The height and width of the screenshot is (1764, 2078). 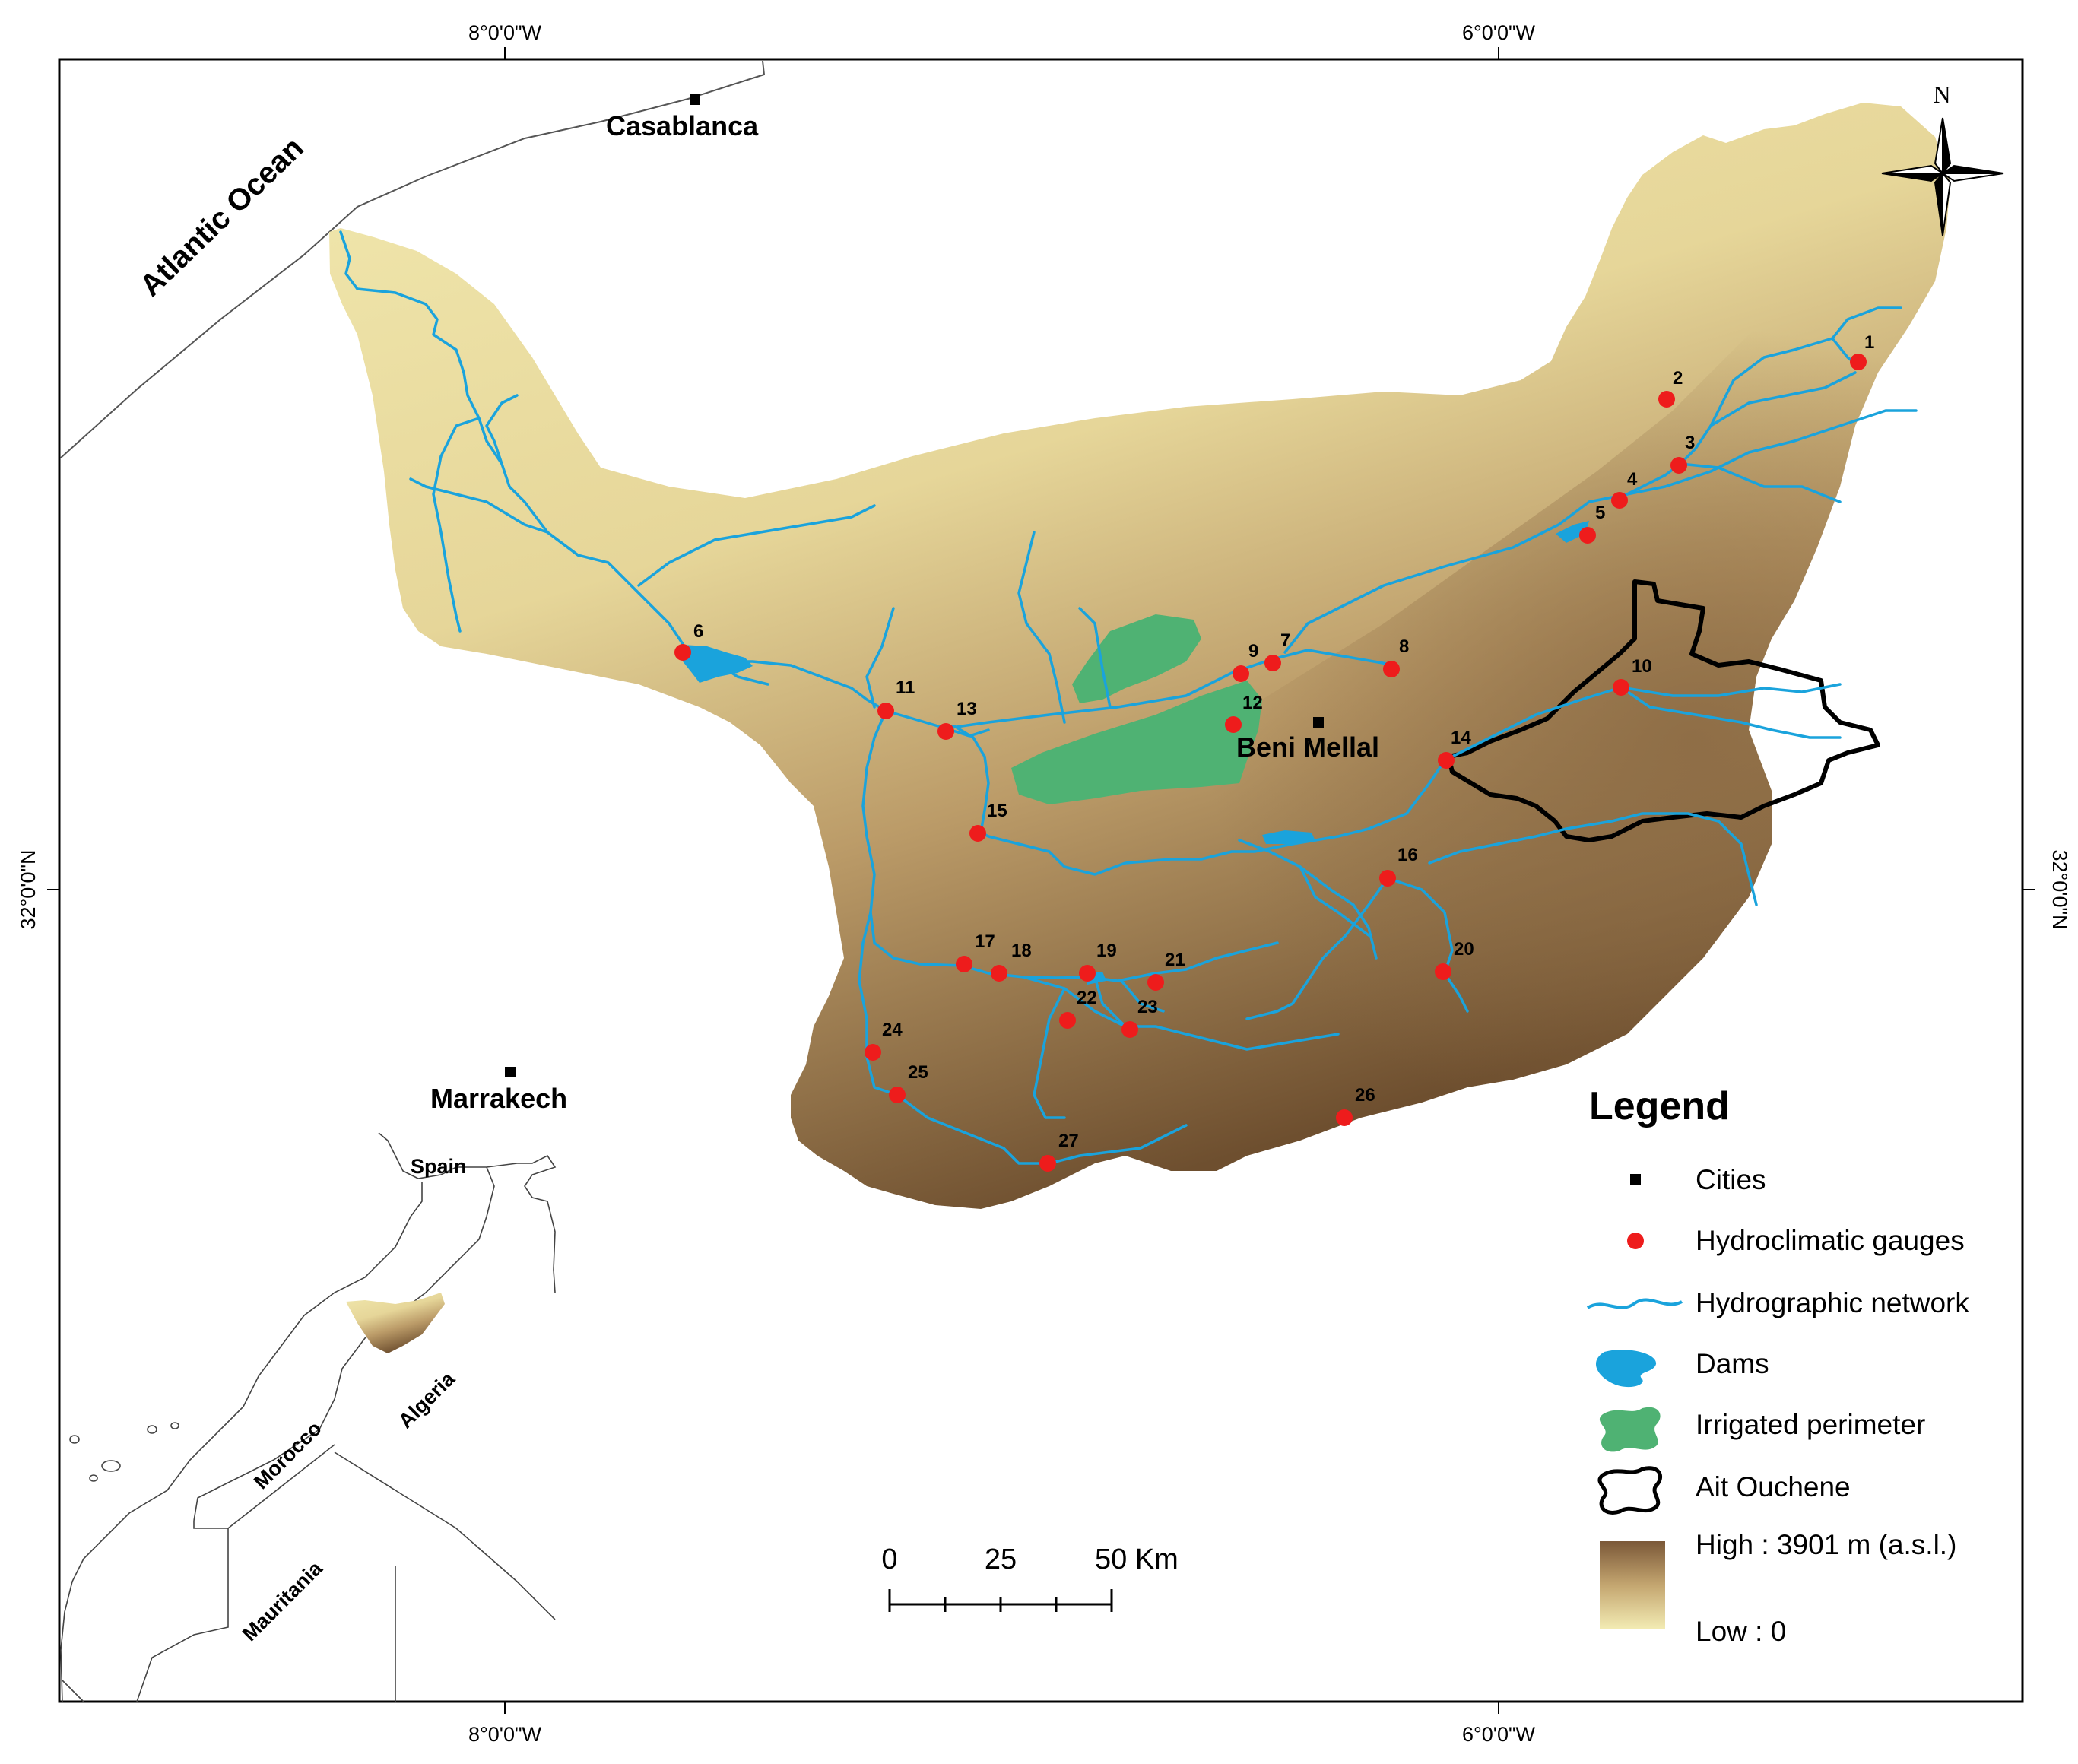 I want to click on gauge-9: 9, so click(x=1245, y=661).